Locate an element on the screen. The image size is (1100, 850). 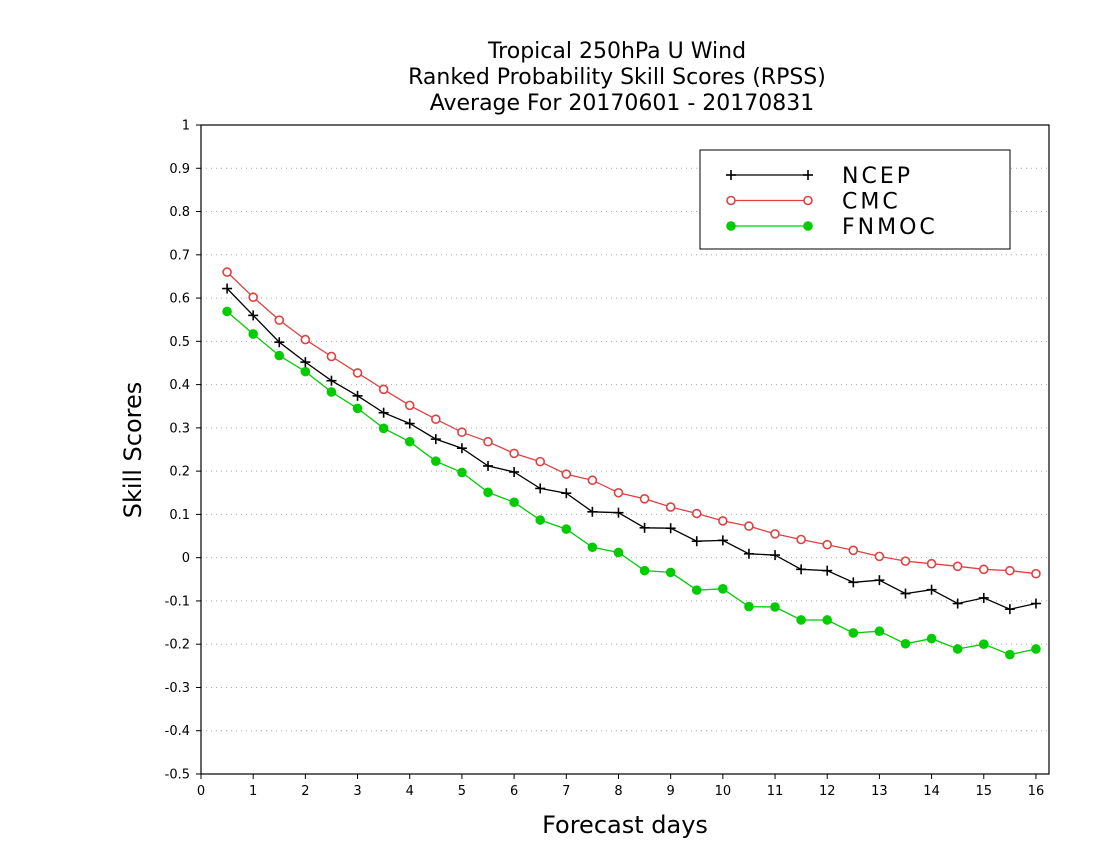
x-tick-label: 15 is located at coordinates (983, 791).